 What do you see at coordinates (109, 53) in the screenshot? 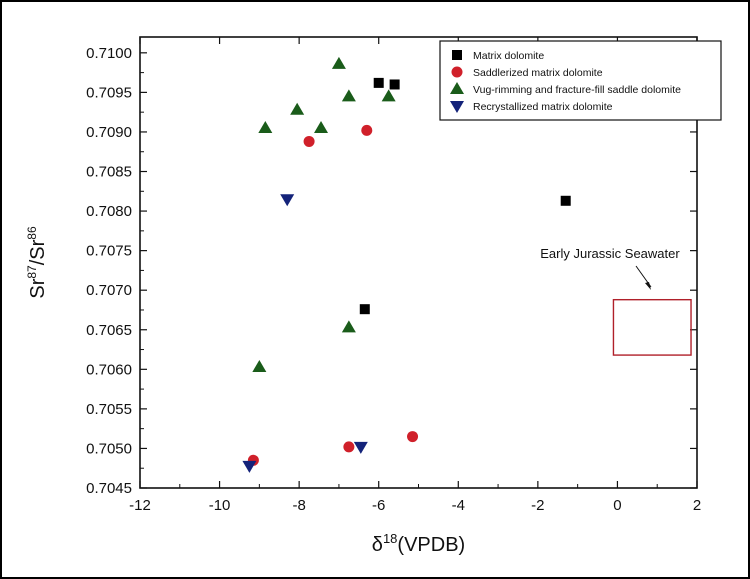
I see `y-tick-label: 0.7100` at bounding box center [109, 53].